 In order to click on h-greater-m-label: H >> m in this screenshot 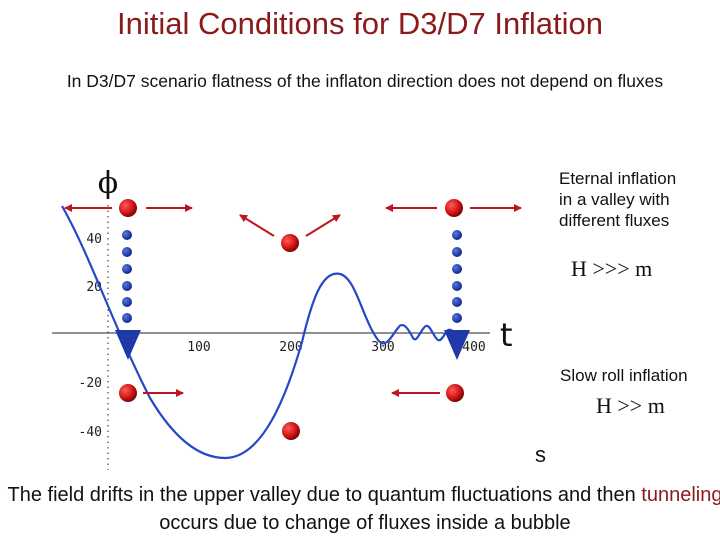, I will do `click(630, 405)`.